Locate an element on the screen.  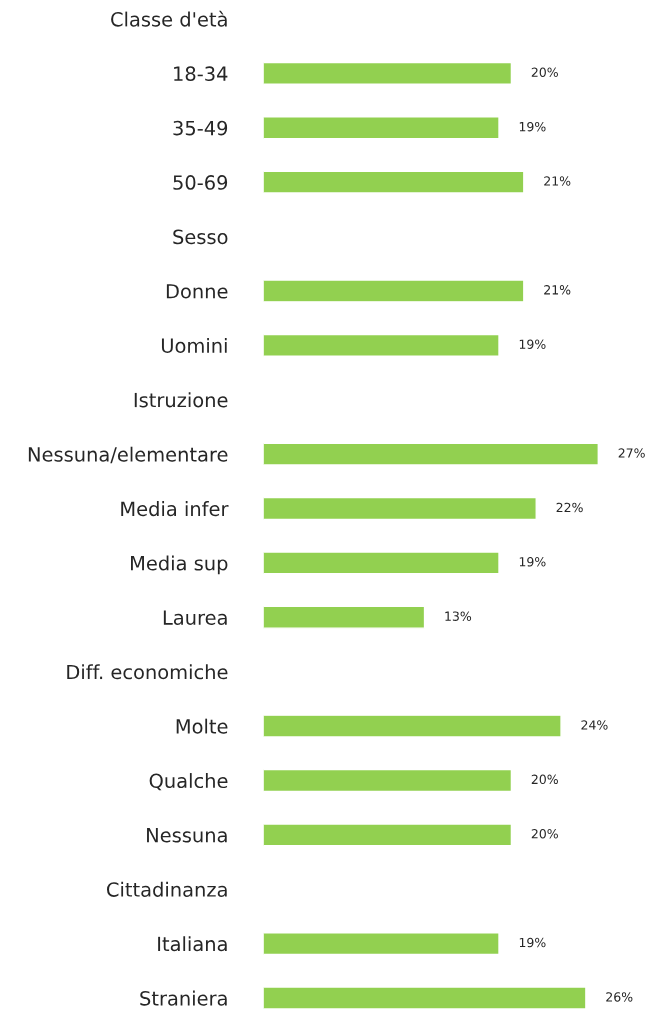
y-tick-label: Straniera is located at coordinates (183, 998).